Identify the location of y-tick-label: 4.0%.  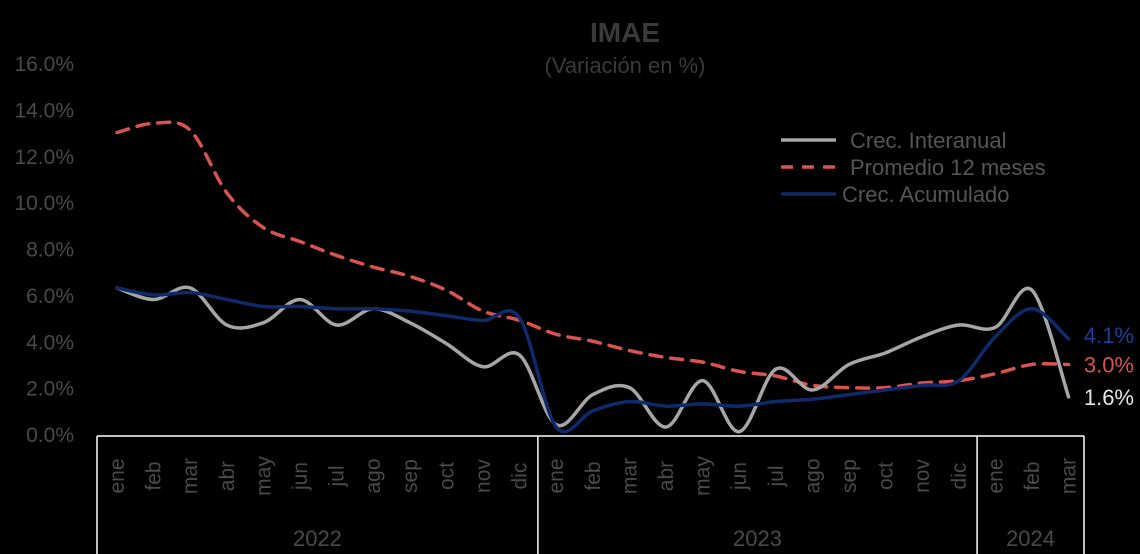
(50, 342).